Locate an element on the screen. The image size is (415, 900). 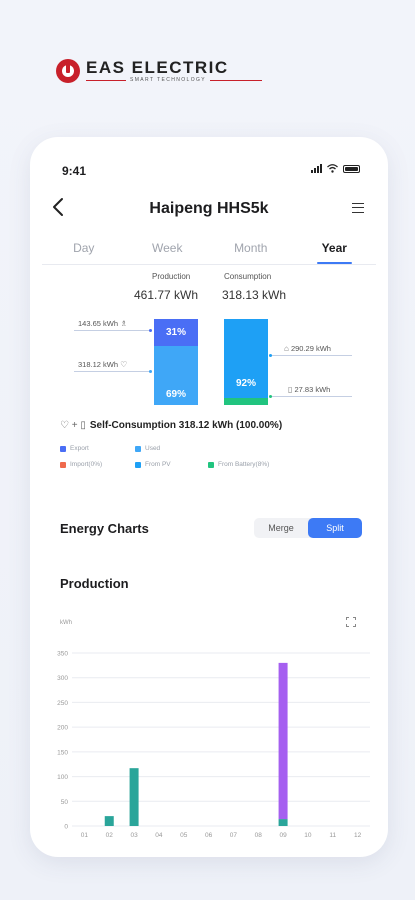
split-button: Split is located at coordinates (335, 528).